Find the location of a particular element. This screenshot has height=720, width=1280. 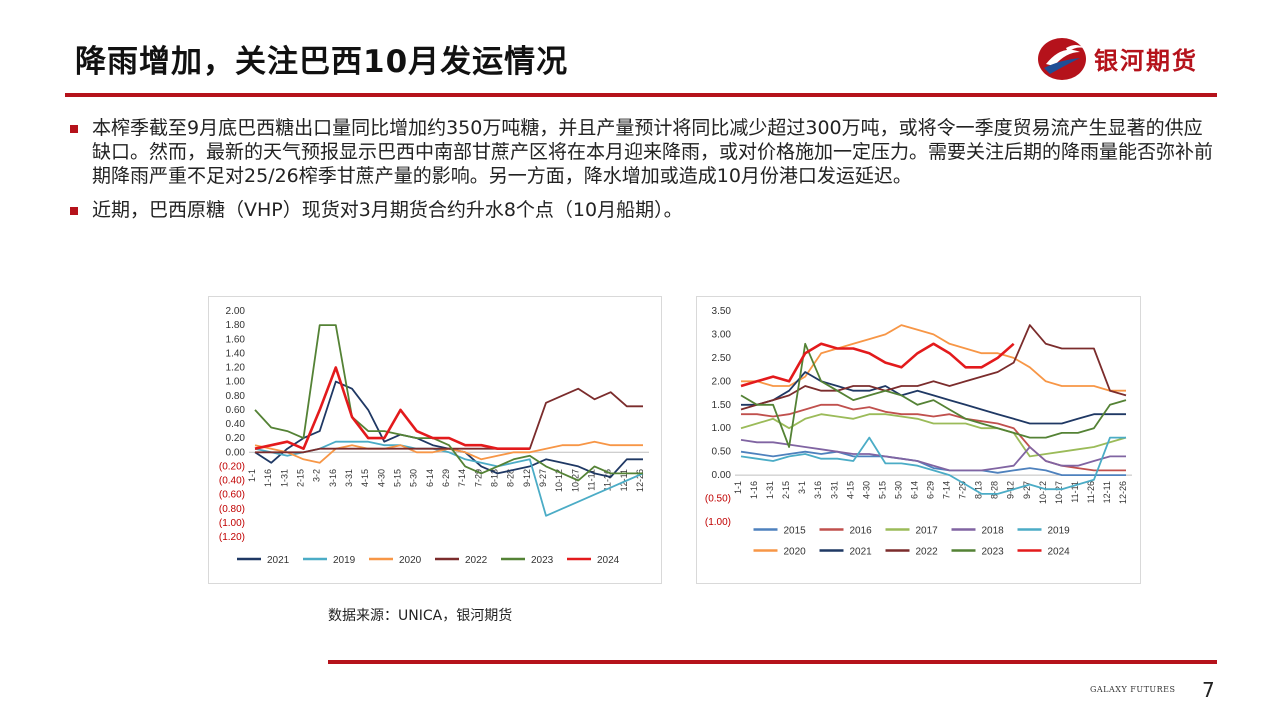

y-tick-label: 2.50 is located at coordinates (722, 358).